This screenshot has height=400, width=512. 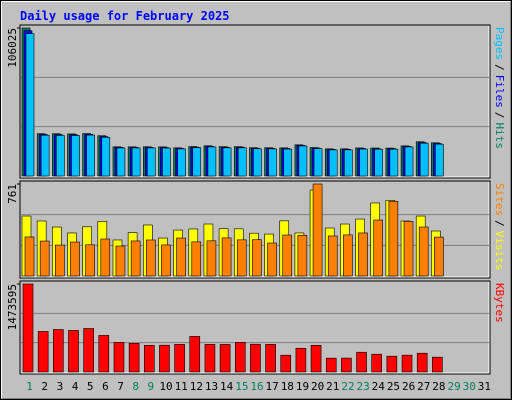 What do you see at coordinates (196, 386) in the screenshot?
I see `x-tick-label: 12` at bounding box center [196, 386].